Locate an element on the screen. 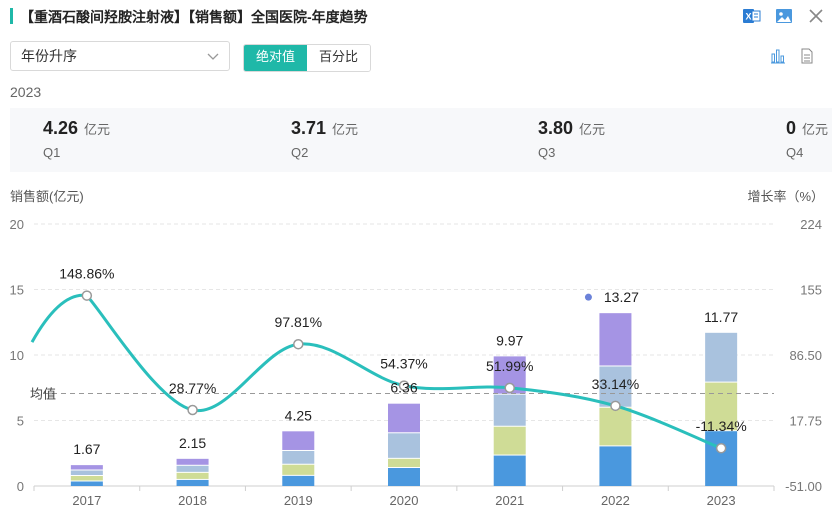  total-label: 9.97 is located at coordinates (509, 340).